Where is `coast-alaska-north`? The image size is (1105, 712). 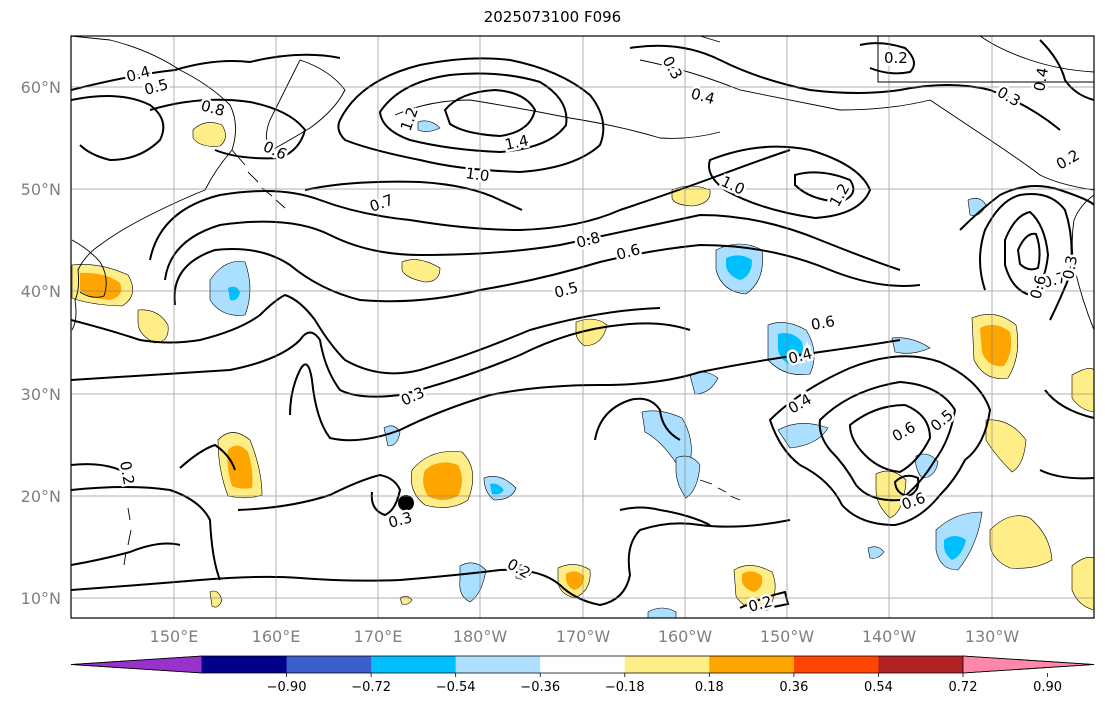 coast-alaska-north is located at coordinates (896, 54).